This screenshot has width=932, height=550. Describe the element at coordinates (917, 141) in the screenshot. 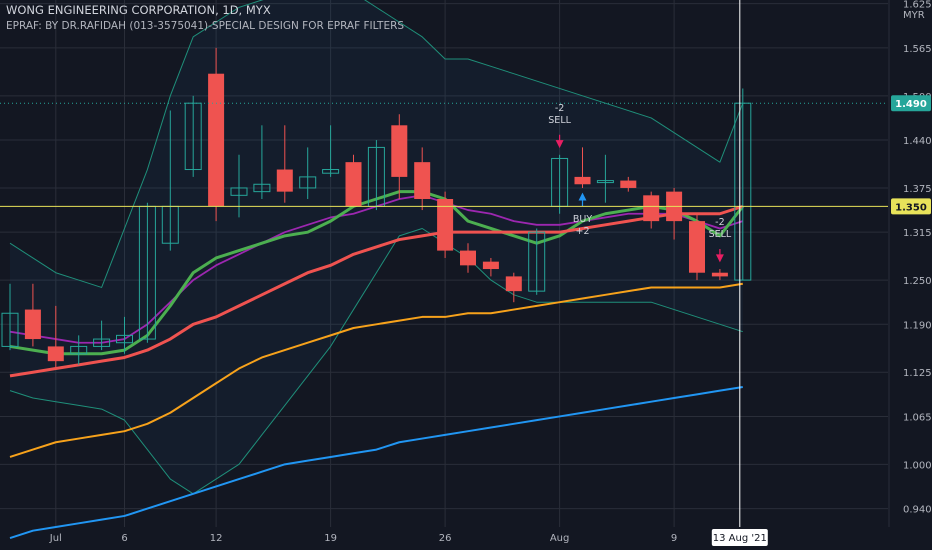

I see `y-tick-label: 1.440` at that location.